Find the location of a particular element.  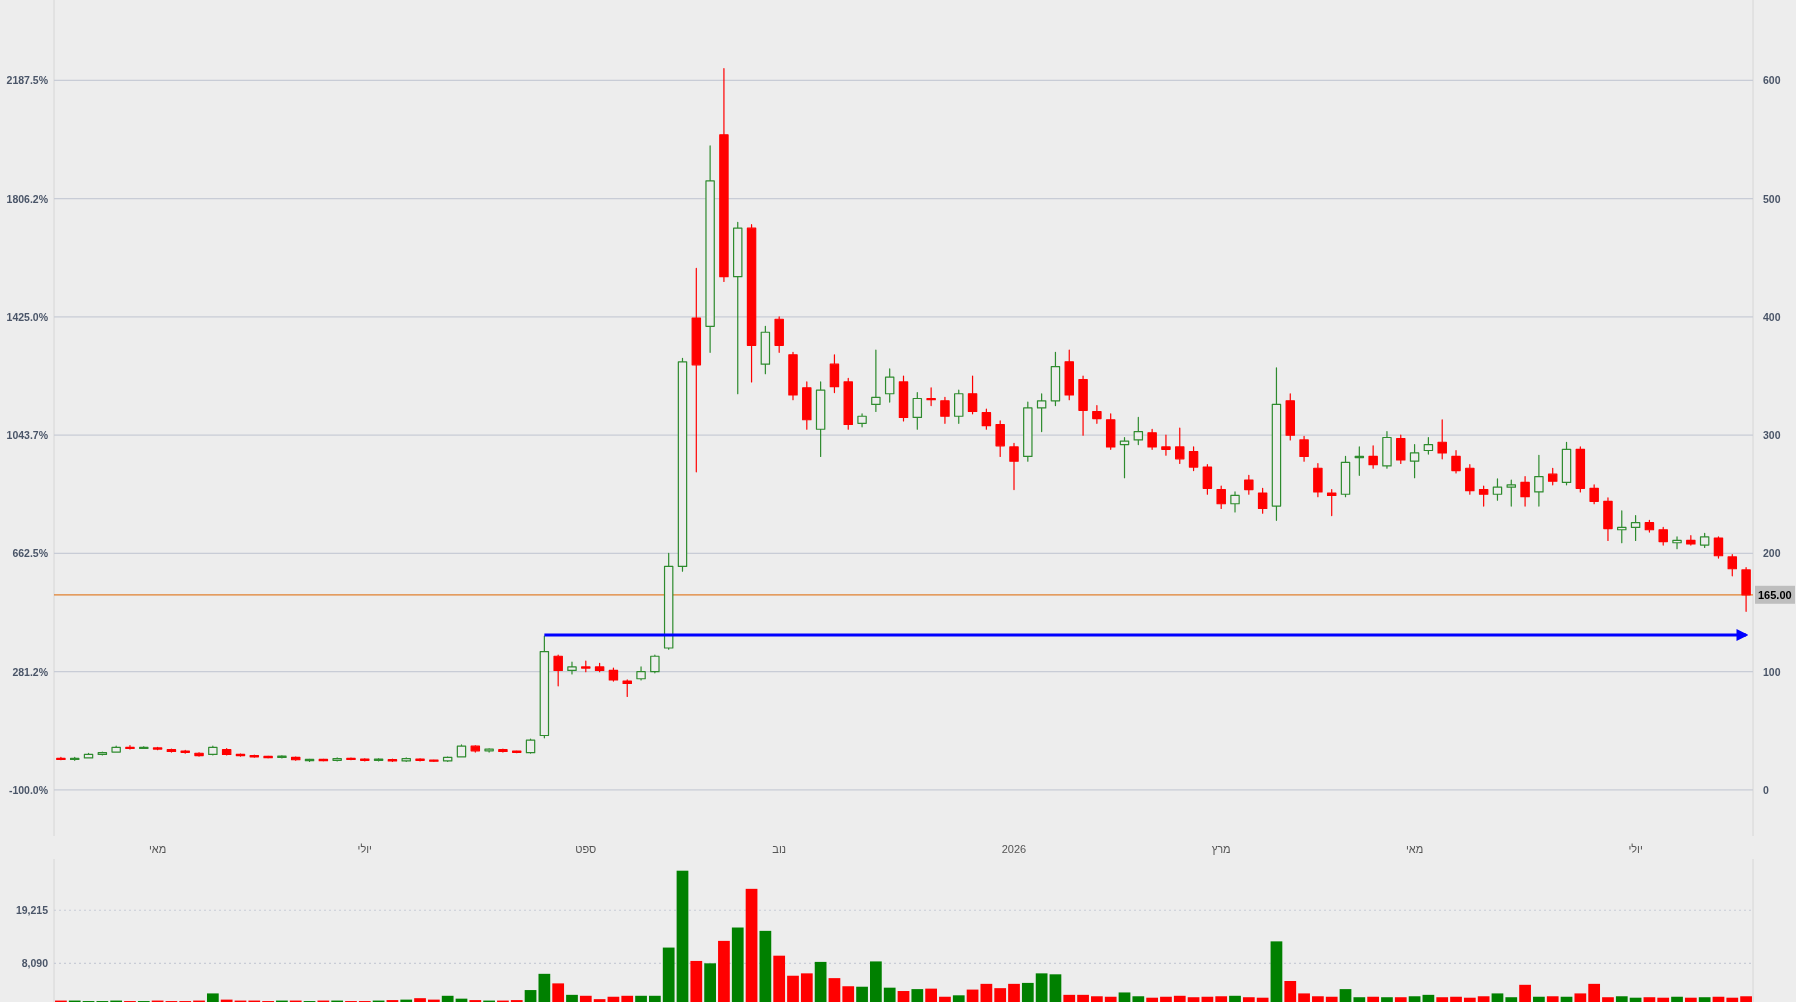

x-tick-label: מרץ is located at coordinates (1221, 849).